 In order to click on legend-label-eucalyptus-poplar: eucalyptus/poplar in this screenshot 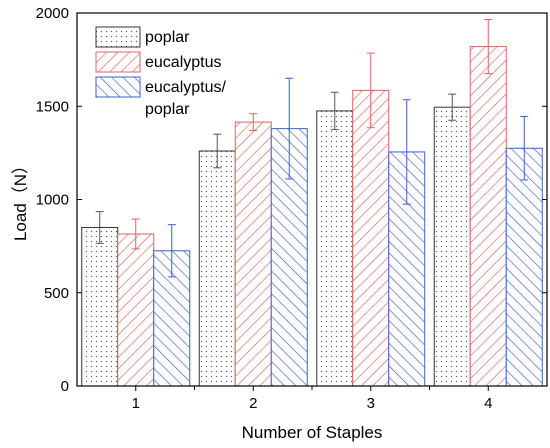, I will do `click(185, 98)`.